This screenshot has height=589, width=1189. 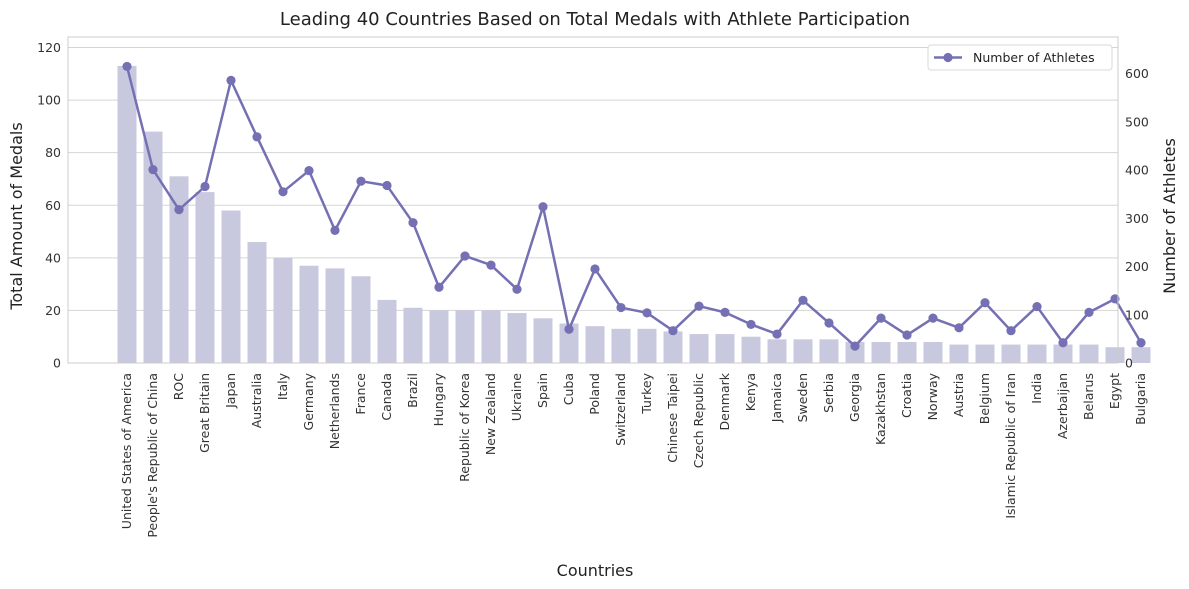 I want to click on x-tick-label: Georgia, so click(x=854, y=397).